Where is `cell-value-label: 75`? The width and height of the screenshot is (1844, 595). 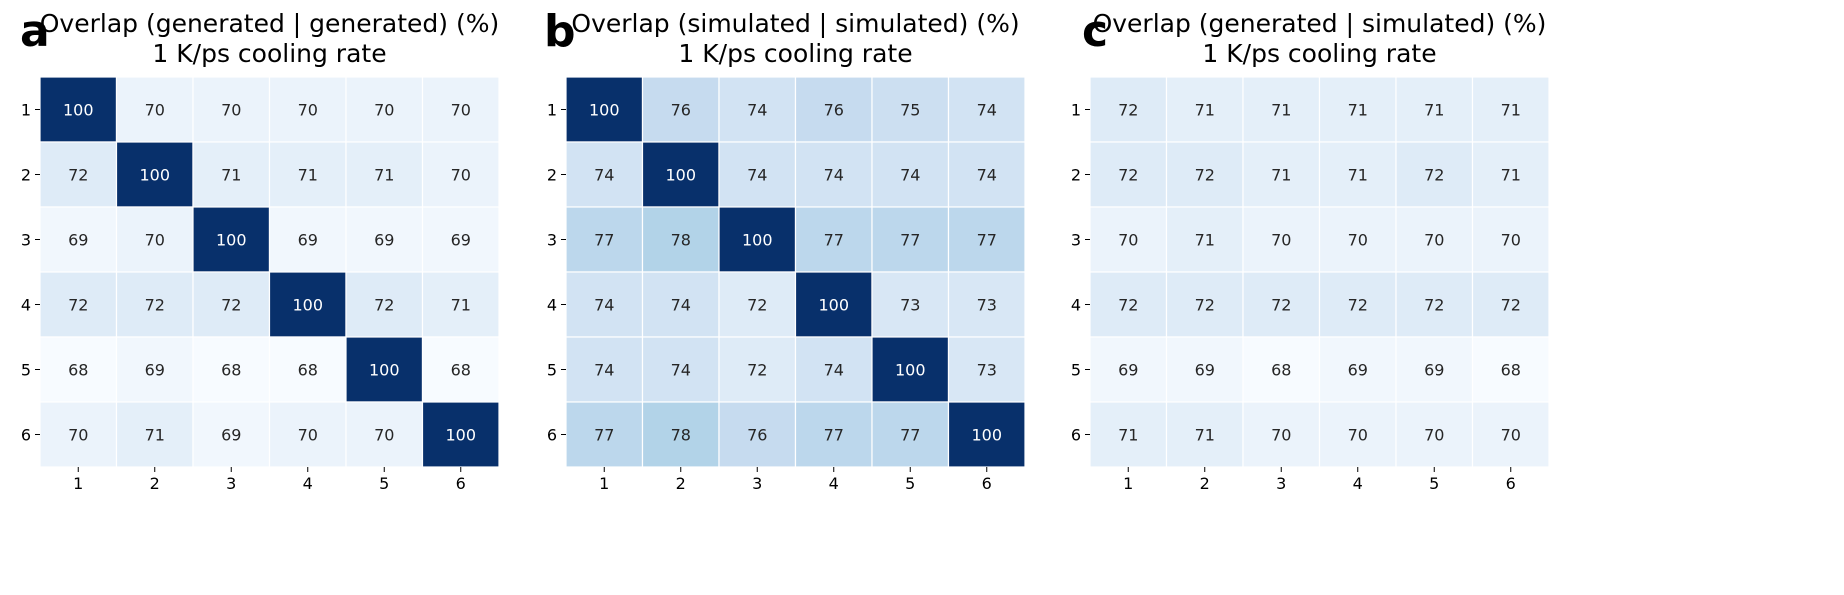 cell-value-label: 75 is located at coordinates (910, 110).